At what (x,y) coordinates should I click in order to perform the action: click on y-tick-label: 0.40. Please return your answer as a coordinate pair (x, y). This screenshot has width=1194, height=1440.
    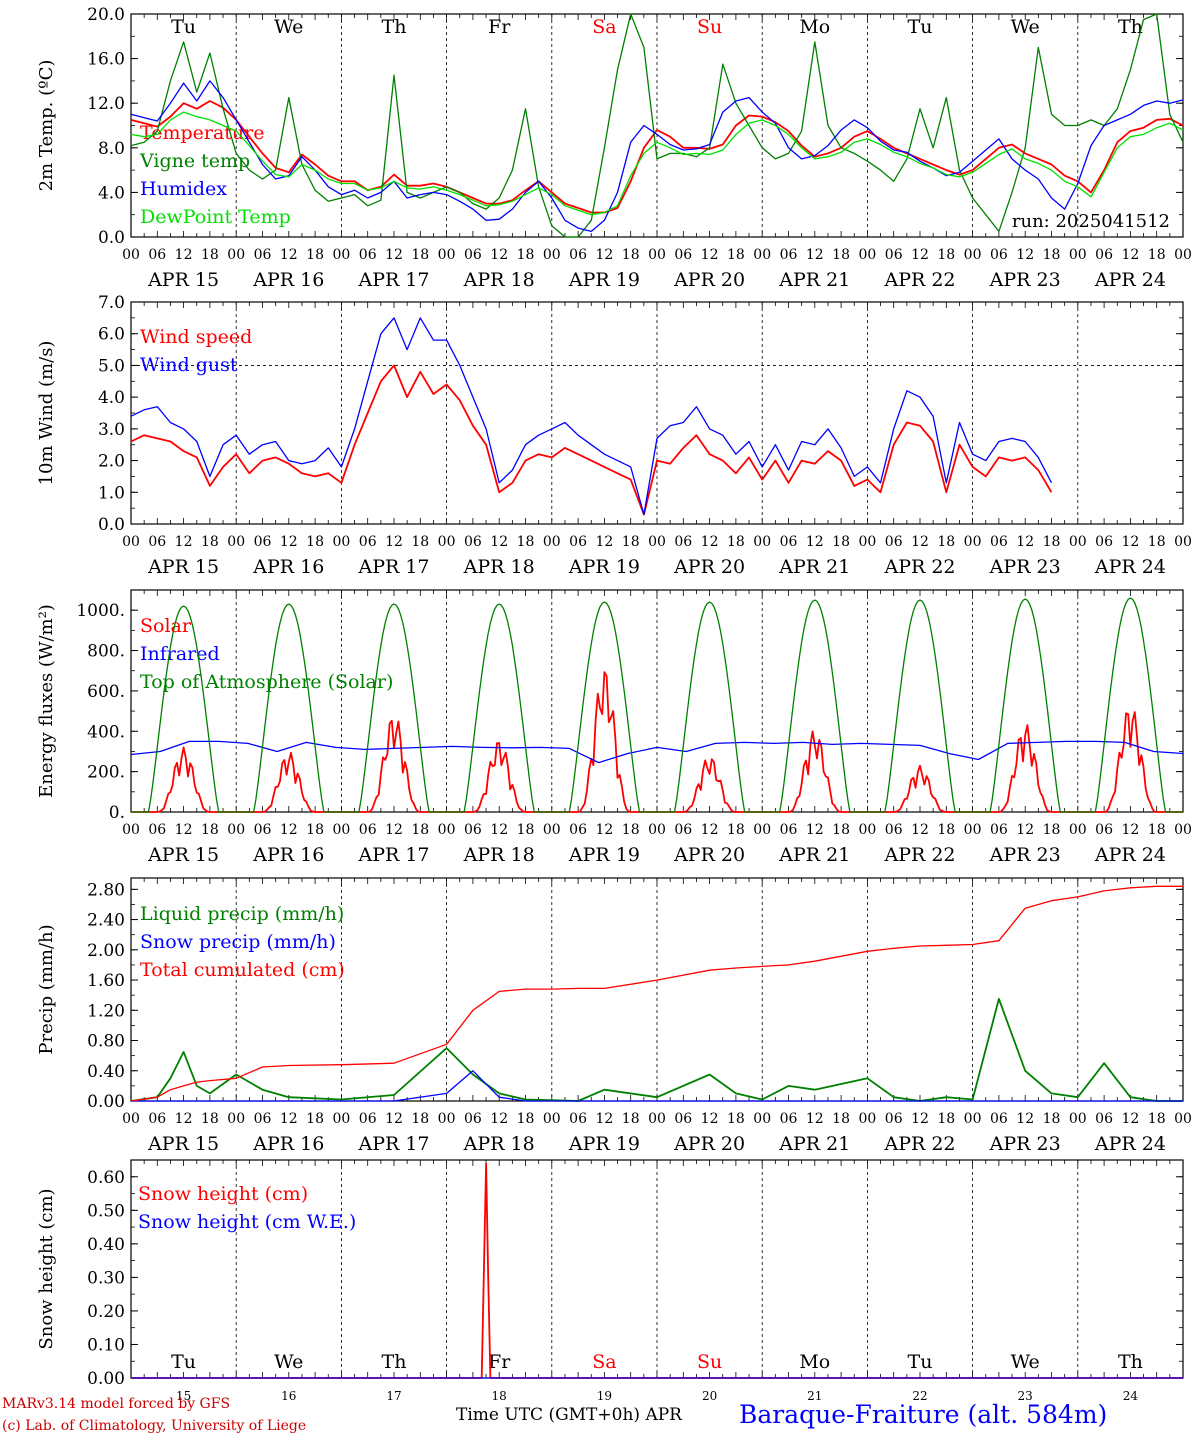
    Looking at the image, I should click on (106, 1072).